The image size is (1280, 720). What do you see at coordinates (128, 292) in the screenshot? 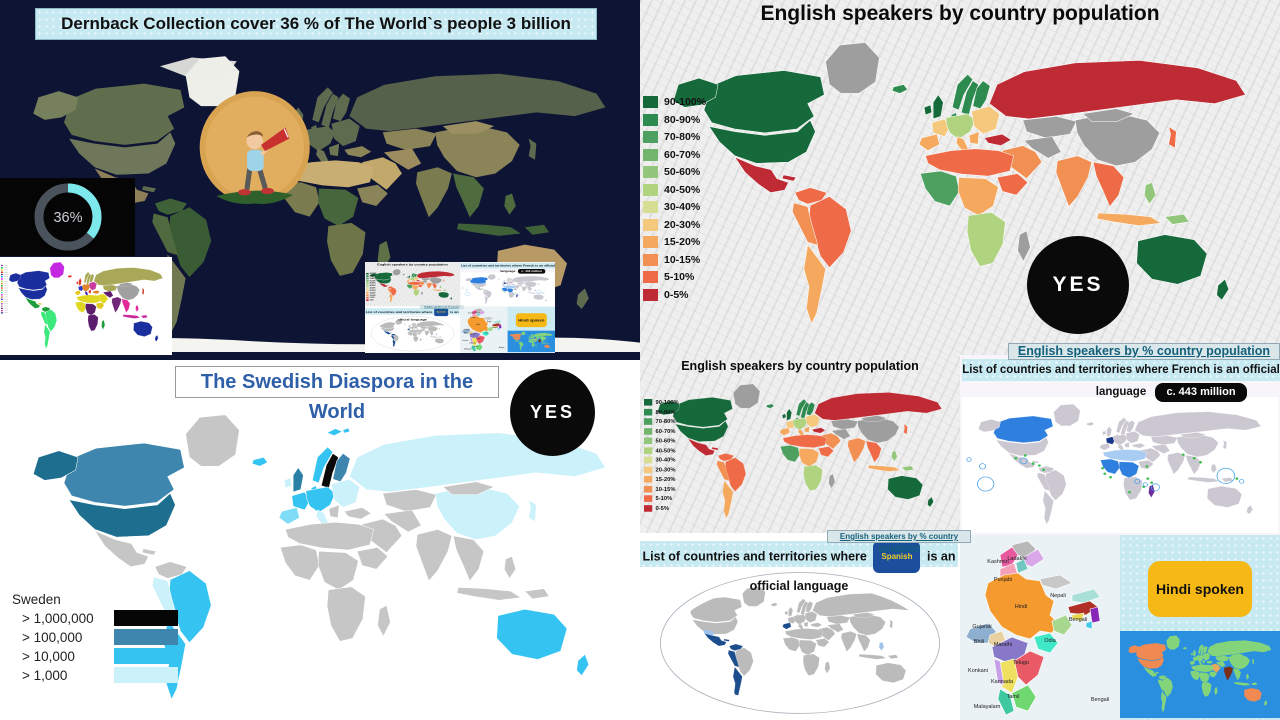
I see `china-region` at bounding box center [128, 292].